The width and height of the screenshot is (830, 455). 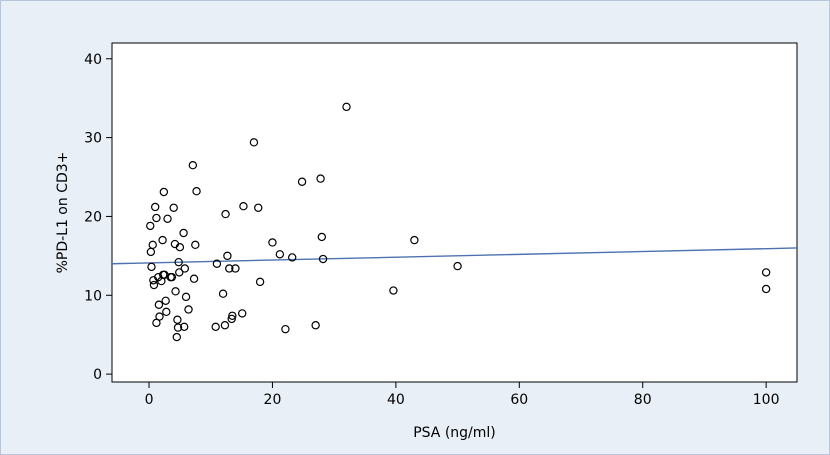 I want to click on y-tick-label: 20, so click(x=93, y=217).